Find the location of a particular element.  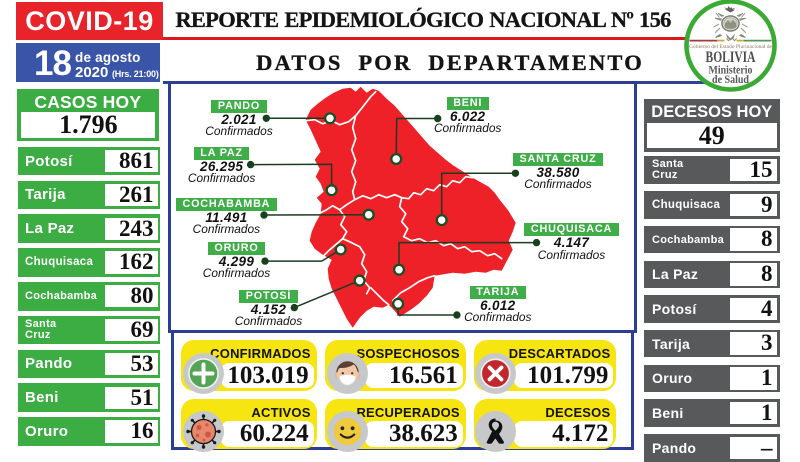

svg-text: BOLIVIA is located at coordinates (731, 57).